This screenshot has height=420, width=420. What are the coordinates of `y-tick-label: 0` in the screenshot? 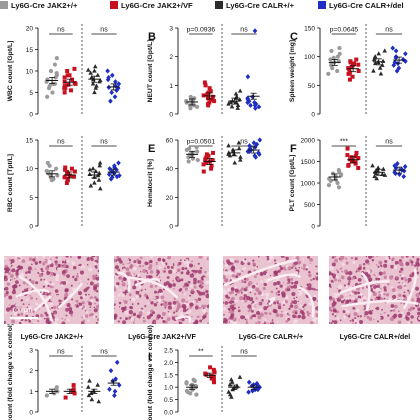 It's located at (171, 227).